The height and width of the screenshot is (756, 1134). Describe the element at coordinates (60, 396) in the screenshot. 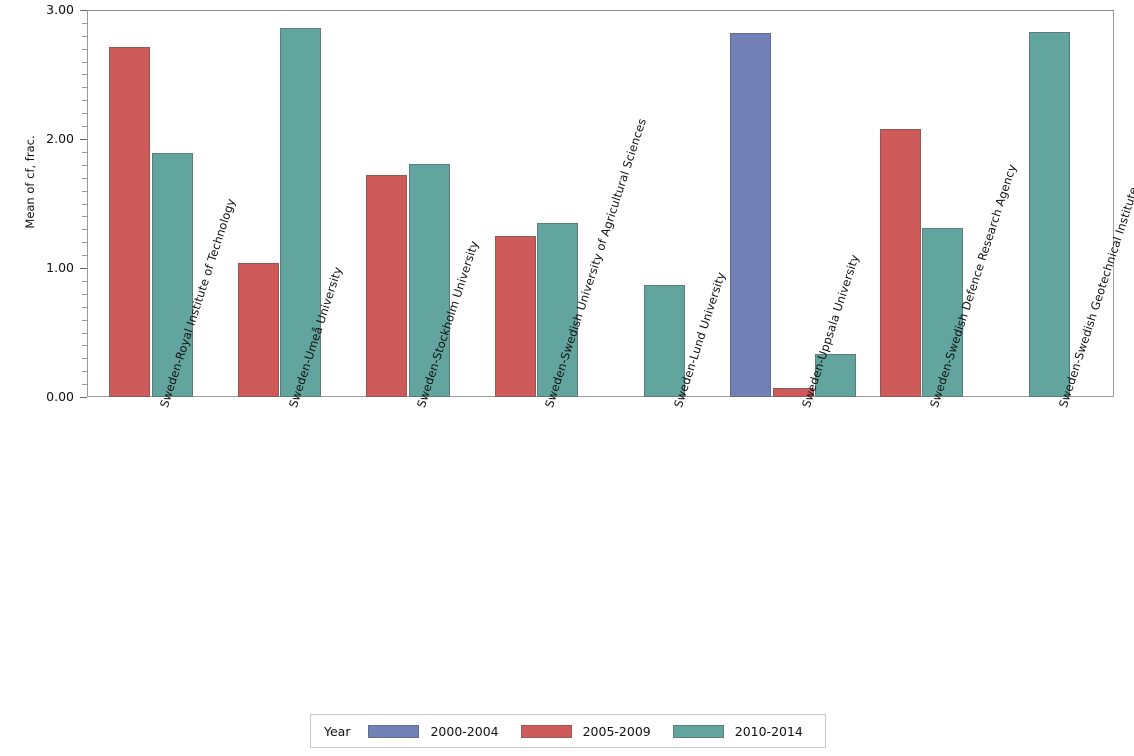

I see `y-axis-tick-label: 0.00` at that location.